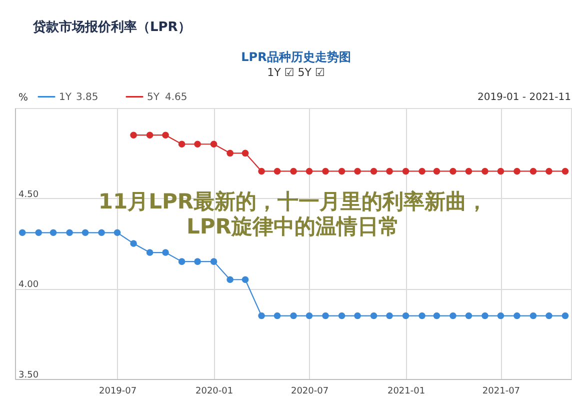 The image size is (572, 400). Describe the element at coordinates (176, 97) in the screenshot. I see `text: 4.65` at that location.